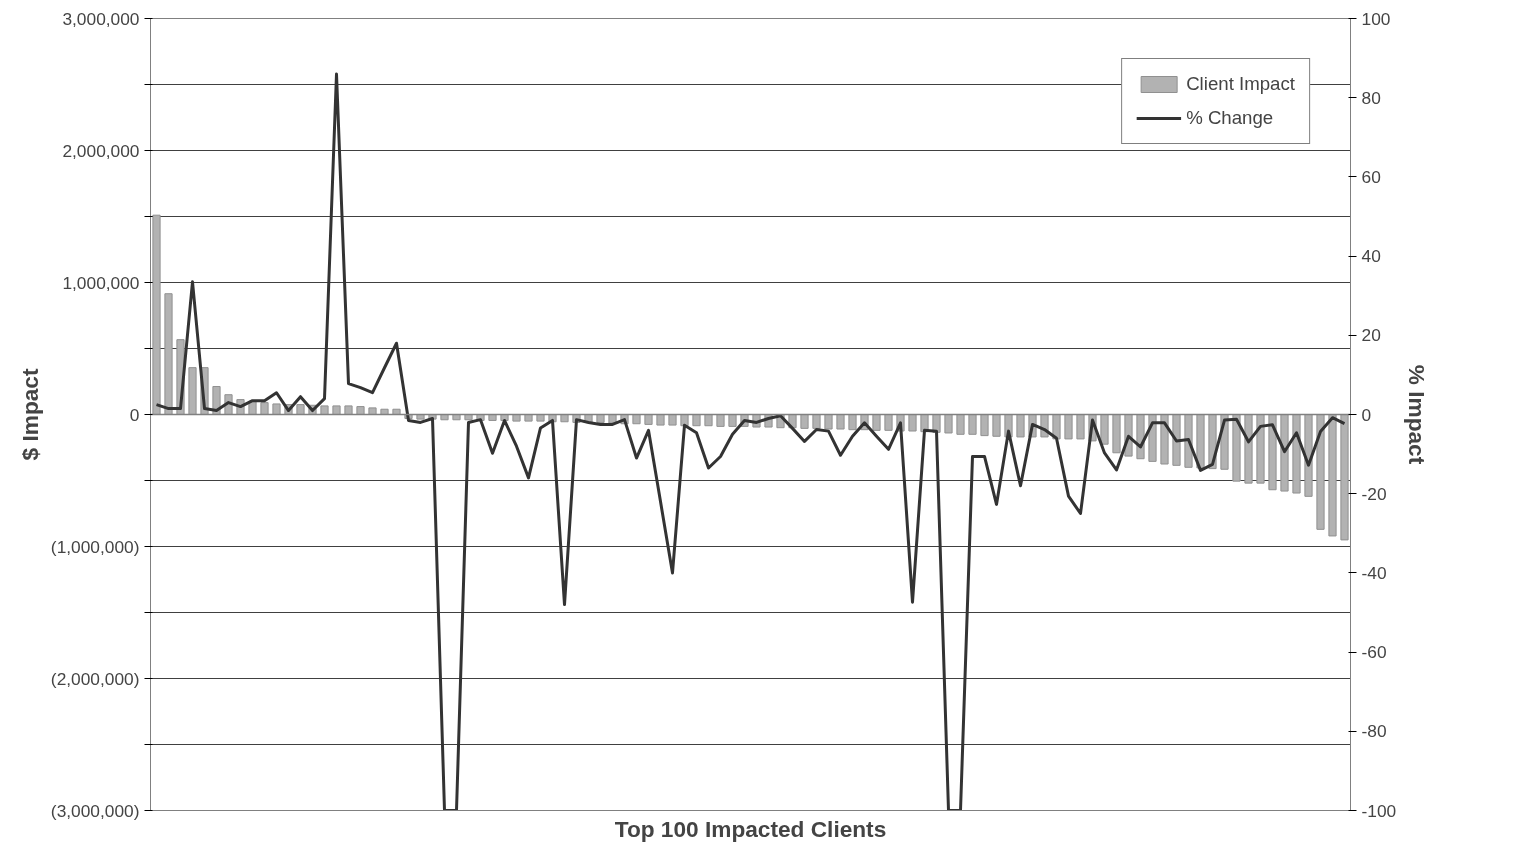 This screenshot has height=867, width=1521. Describe the element at coordinates (101, 282) in the screenshot. I see `y-tick-label: 1,000,000` at that location.